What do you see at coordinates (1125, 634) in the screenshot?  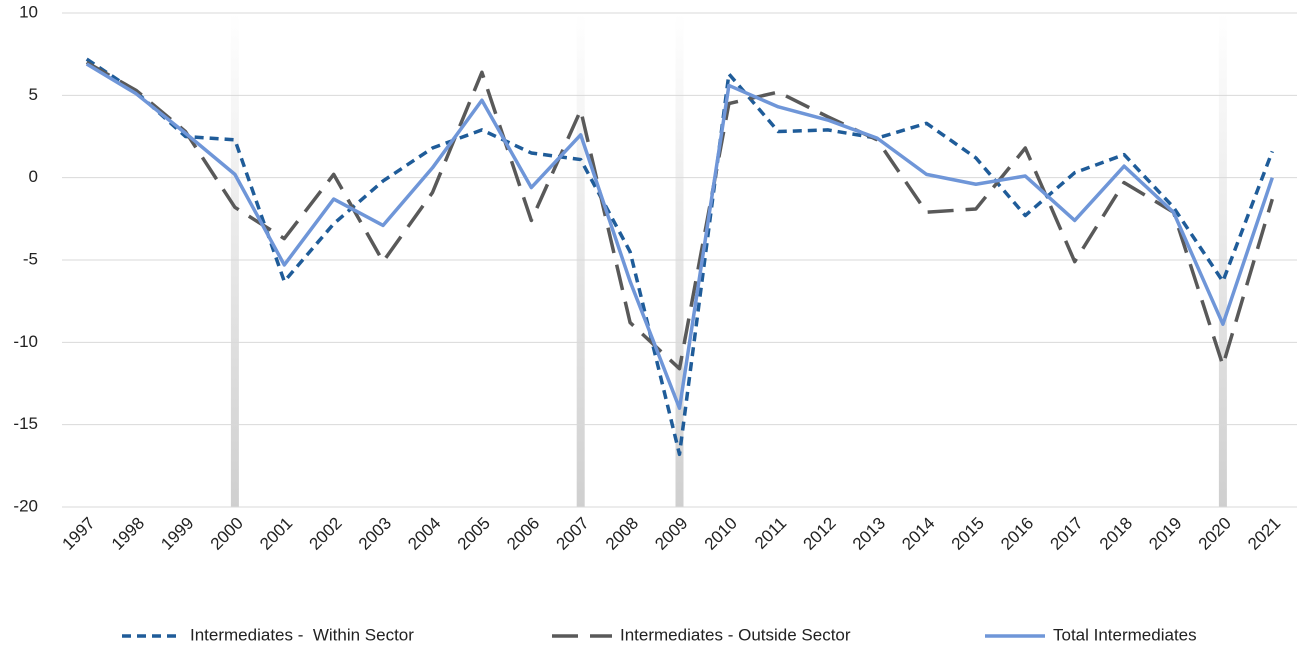 I see `legend-label: Total Intermediates` at bounding box center [1125, 634].